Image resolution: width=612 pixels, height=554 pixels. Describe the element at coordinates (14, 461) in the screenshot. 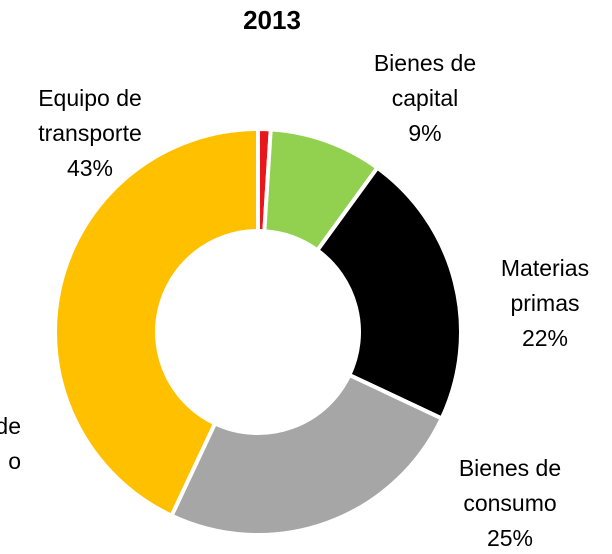

I see `clipped-label: o` at that location.